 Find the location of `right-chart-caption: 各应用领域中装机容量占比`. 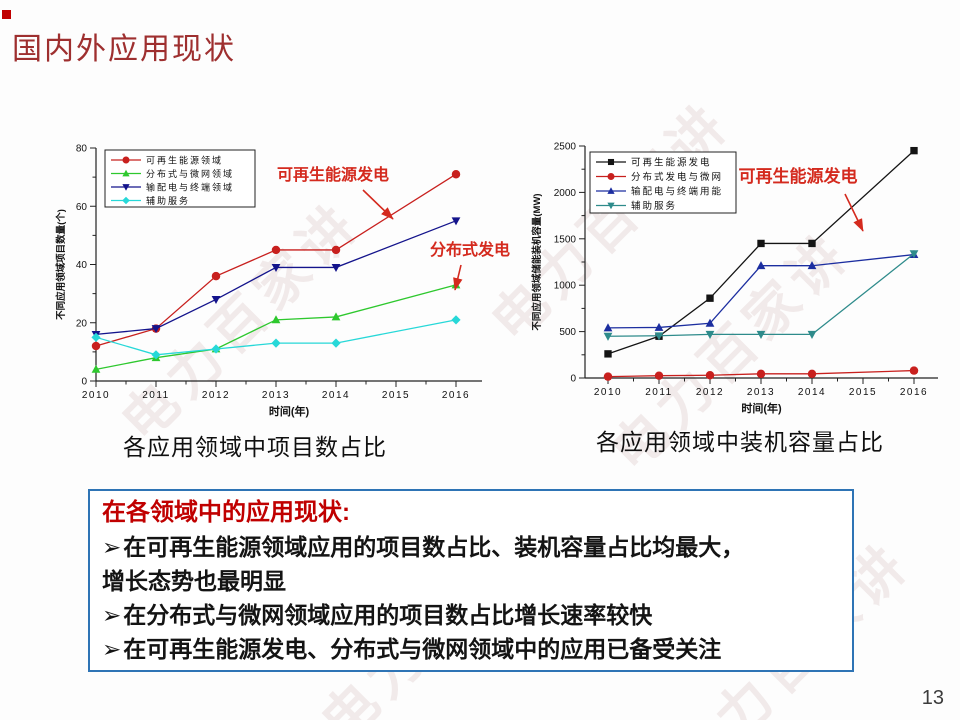

right-chart-caption: 各应用领域中装机容量占比 is located at coordinates (740, 442).